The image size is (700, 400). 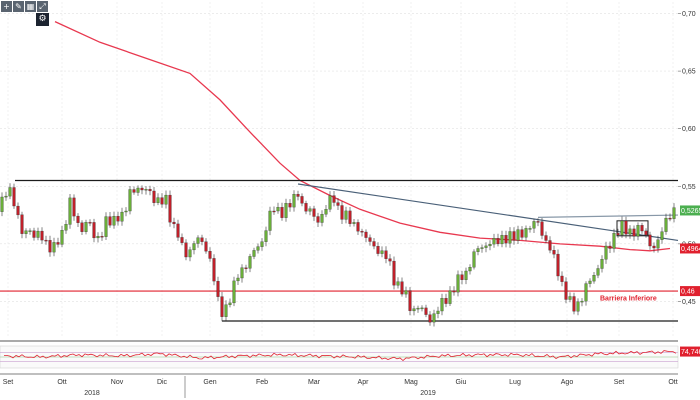 What do you see at coordinates (515, 382) in the screenshot?
I see `x-tick-label: Lug` at bounding box center [515, 382].